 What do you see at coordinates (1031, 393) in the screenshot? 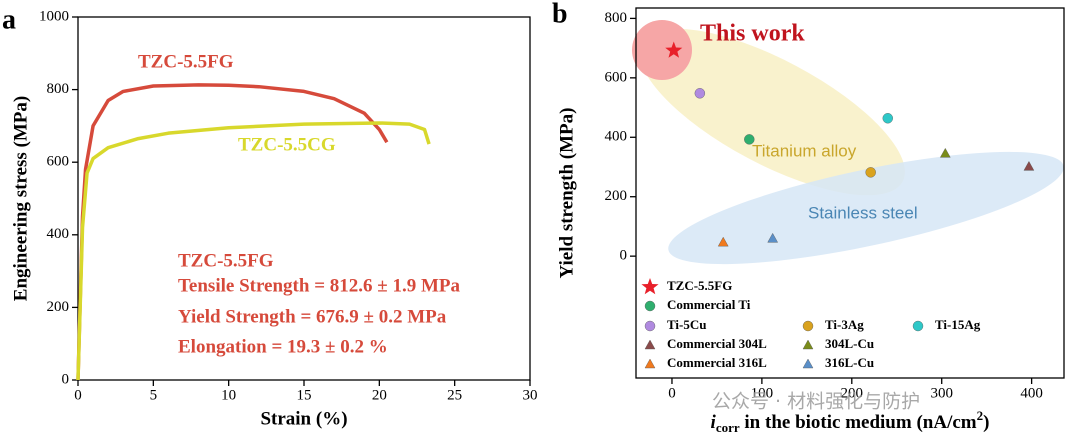
I see `x-tick-label: 400` at bounding box center [1031, 393].